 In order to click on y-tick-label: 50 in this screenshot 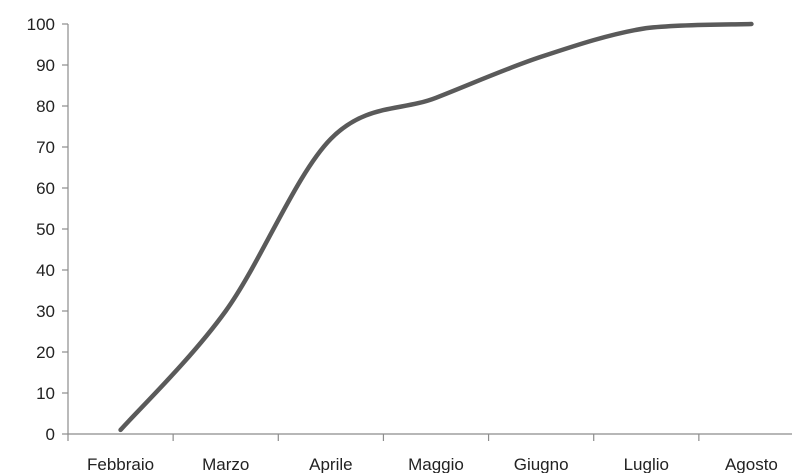, I will do `click(45, 229)`.